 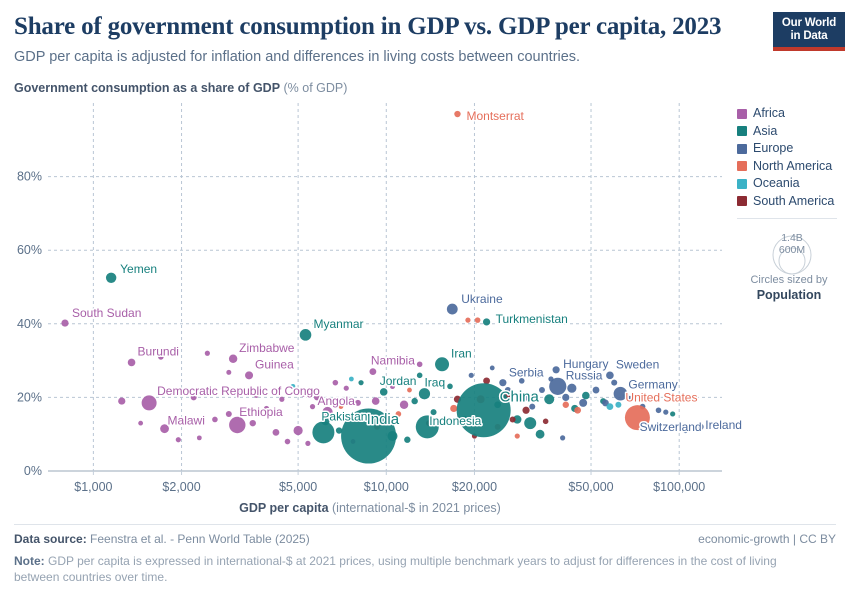 I want to click on data-point-russia, so click(x=558, y=386).